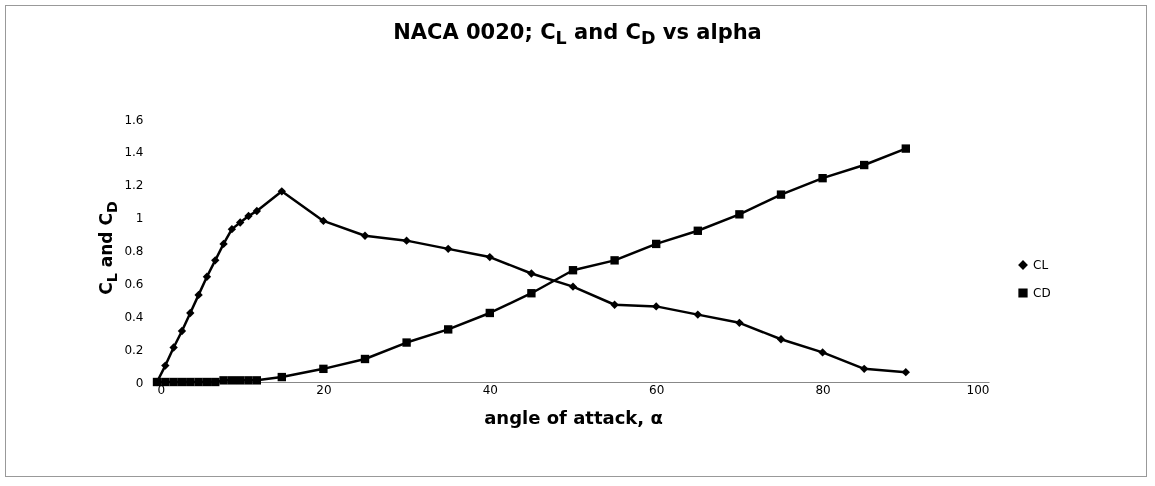 This screenshot has height=486, width=1155. What do you see at coordinates (134, 251) in the screenshot?
I see `y-tick-label: 0.8` at bounding box center [134, 251].